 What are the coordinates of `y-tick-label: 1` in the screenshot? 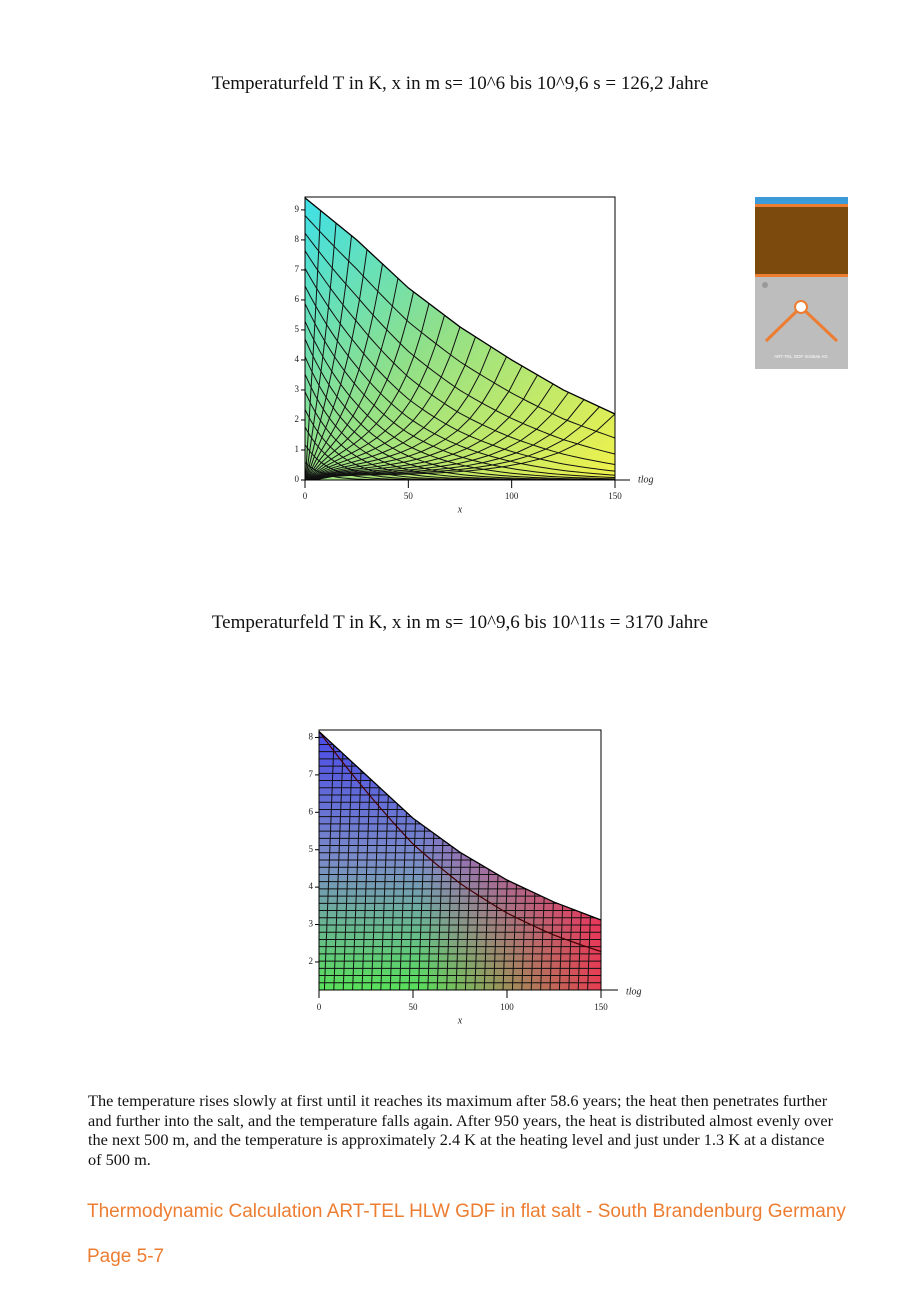 It's located at (297, 449).